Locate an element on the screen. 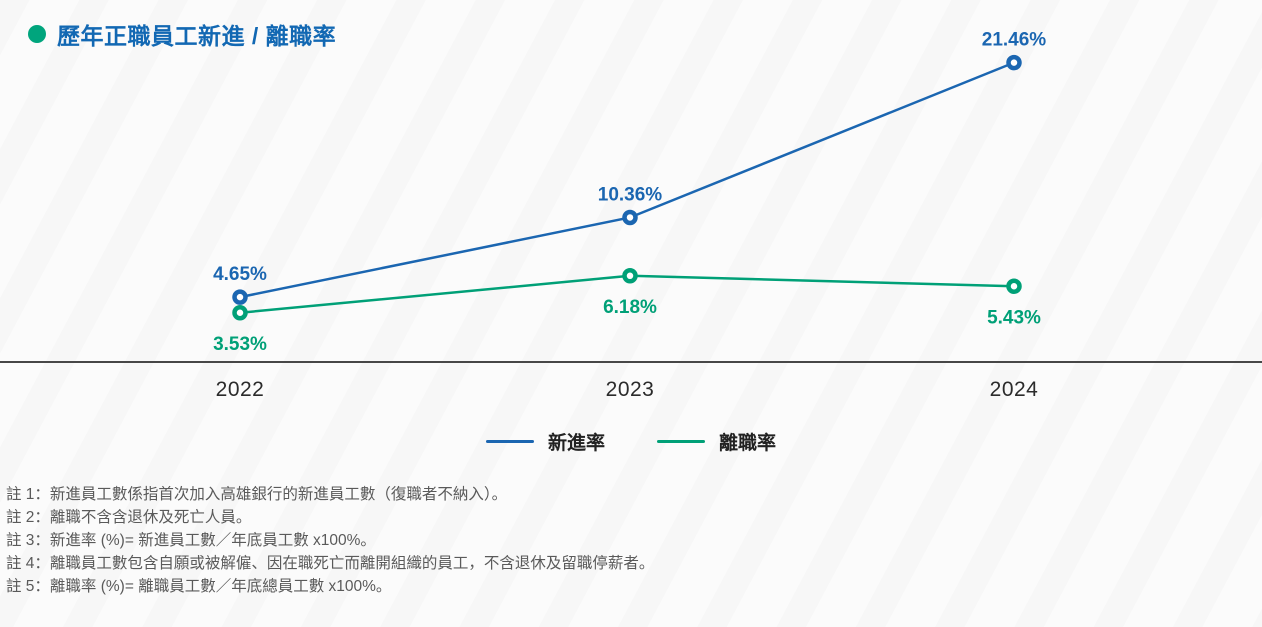  newhire-label-2023: 10.36% is located at coordinates (630, 194).